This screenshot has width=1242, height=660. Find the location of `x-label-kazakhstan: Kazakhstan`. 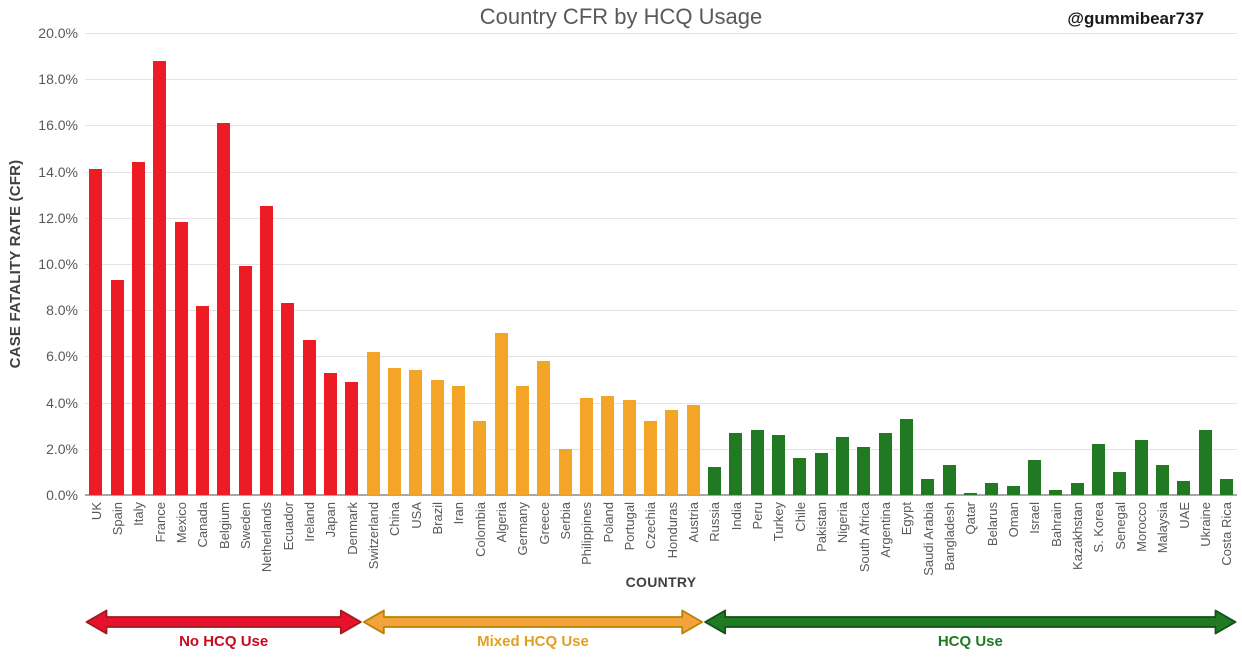

x-label-kazakhstan: Kazakhstan is located at coordinates (1077, 536).